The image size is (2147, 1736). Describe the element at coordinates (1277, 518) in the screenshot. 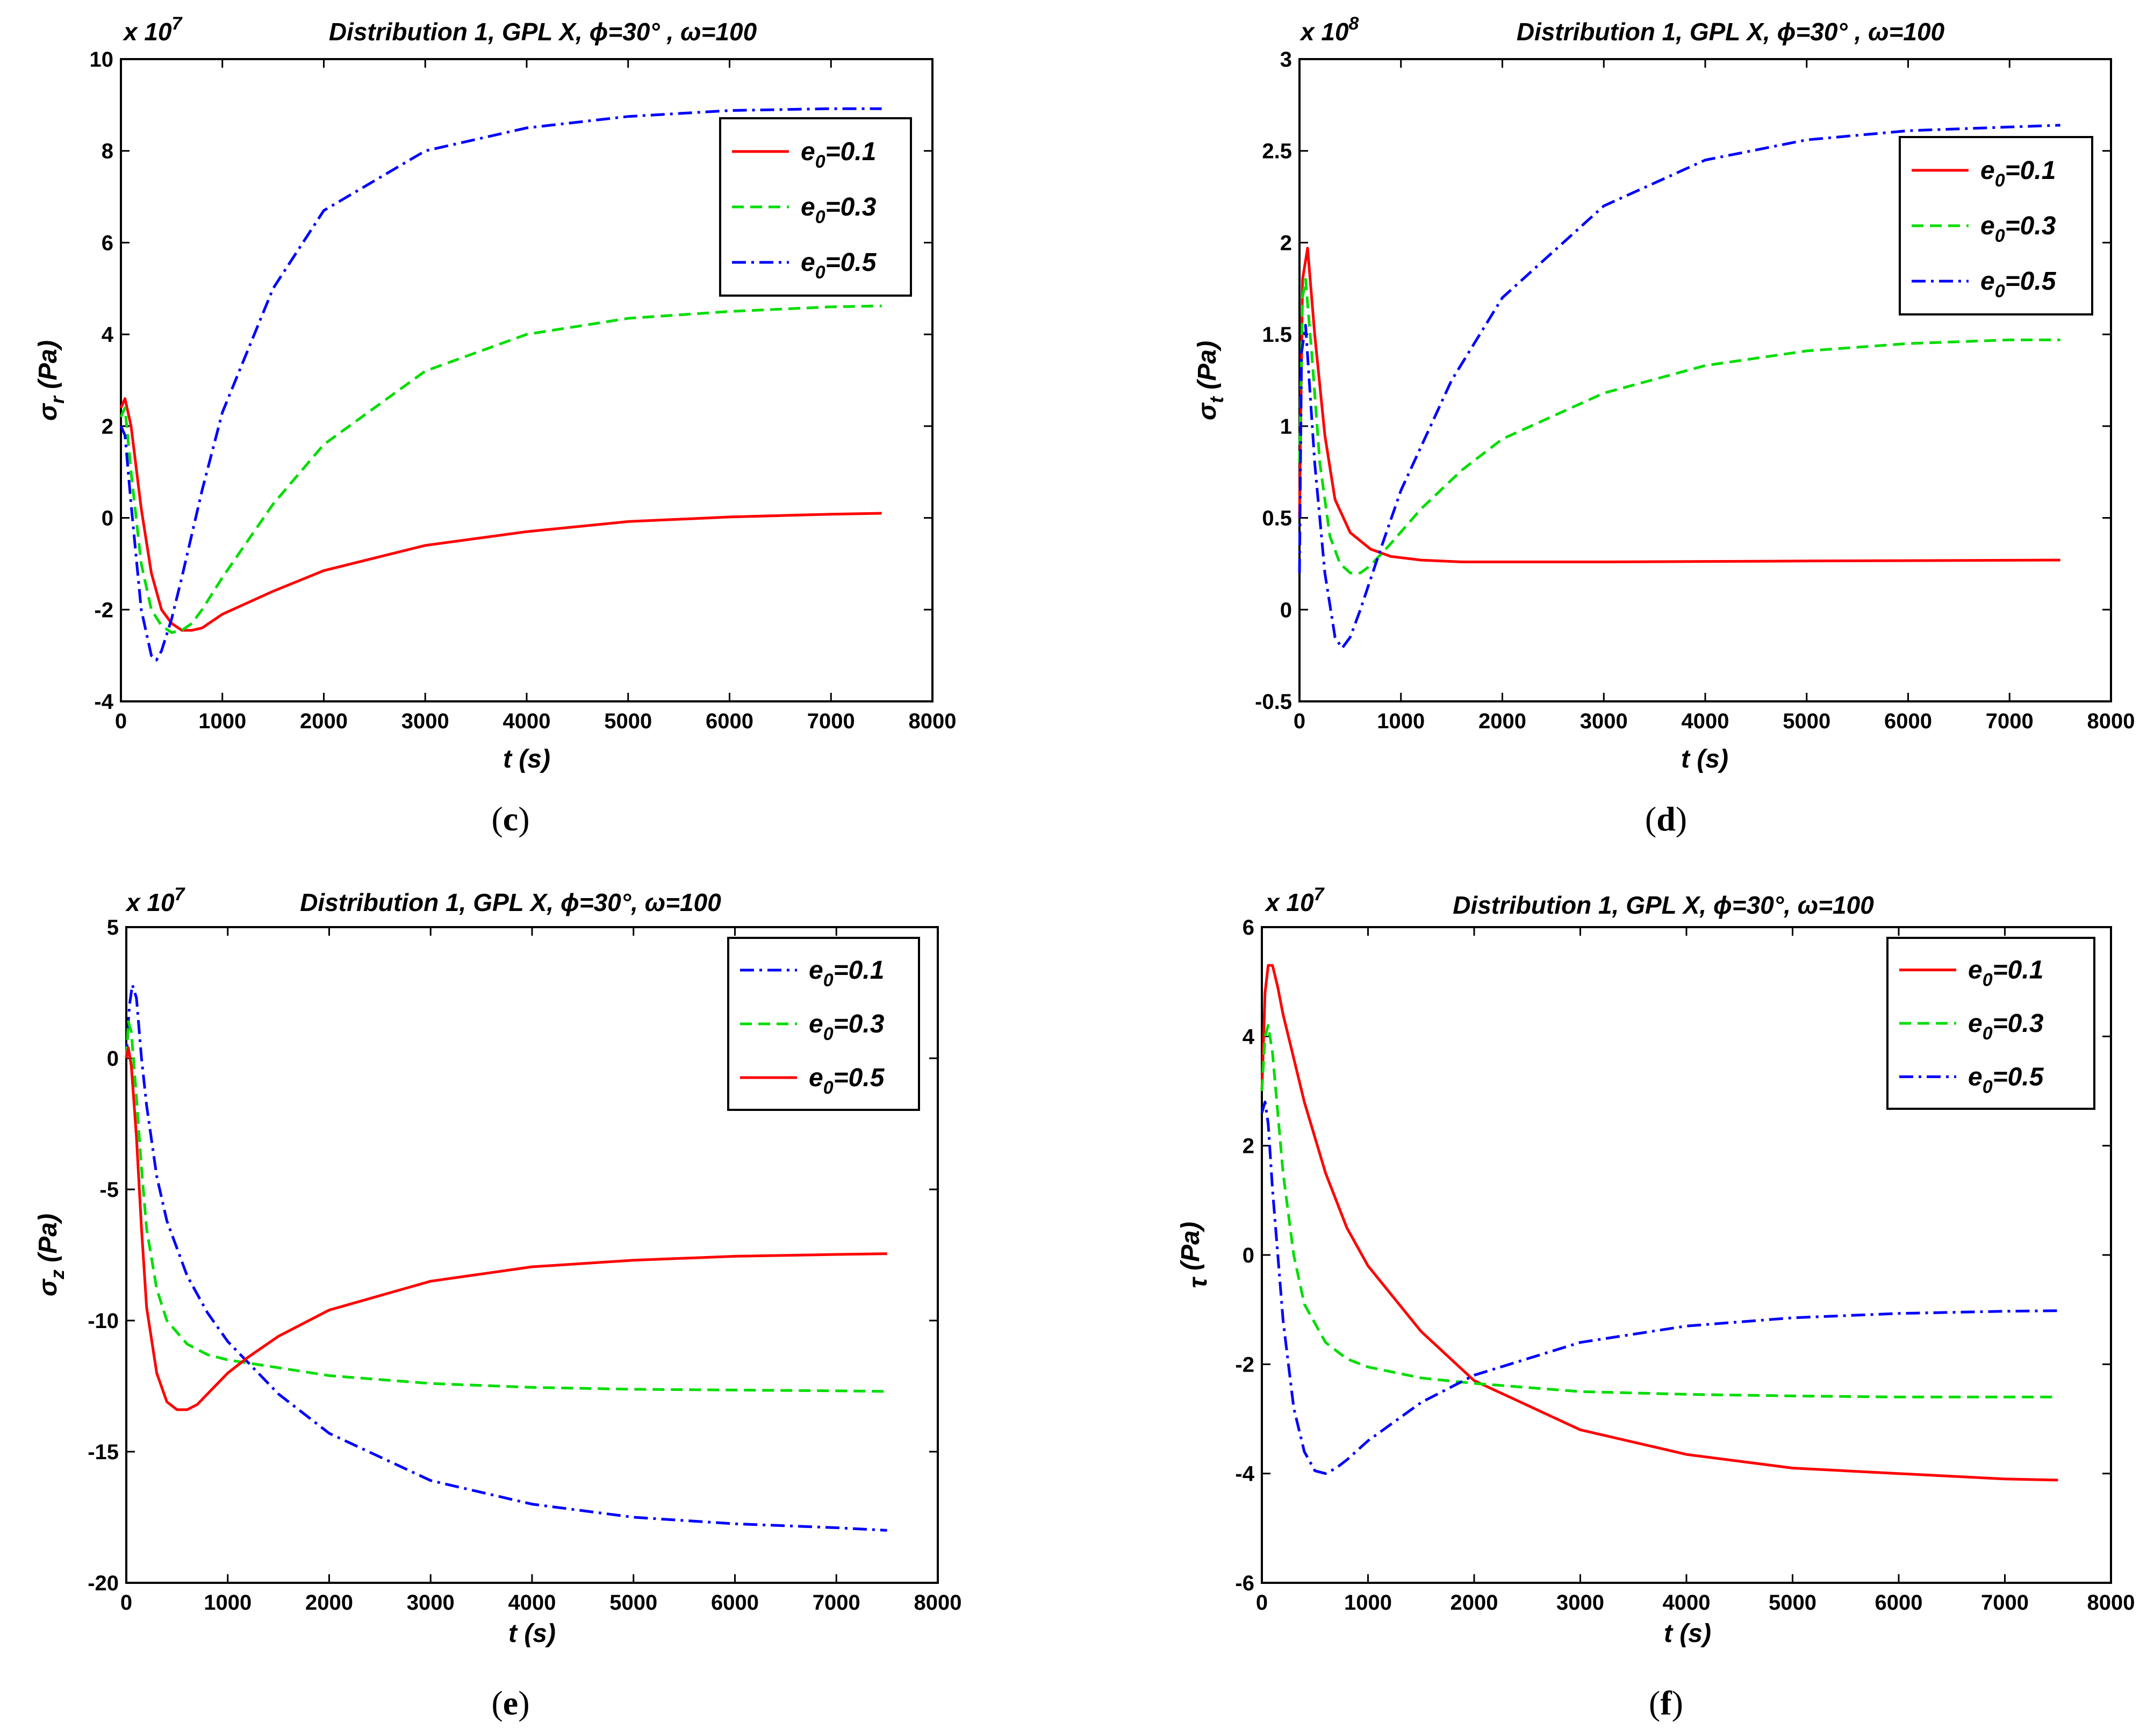

I see `y-tick-label: 0.5` at that location.